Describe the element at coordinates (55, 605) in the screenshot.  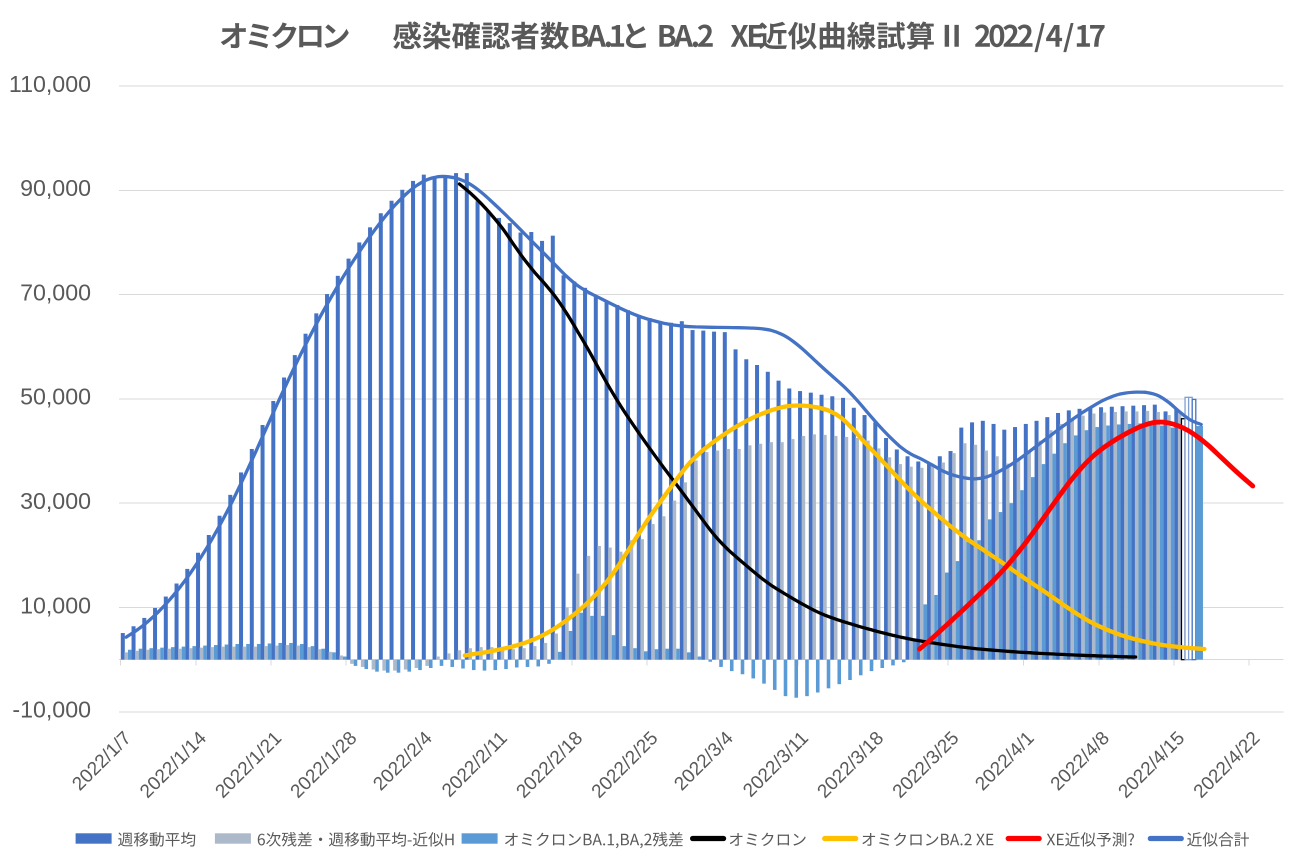
I see `svg-text: 10,000` at that location.